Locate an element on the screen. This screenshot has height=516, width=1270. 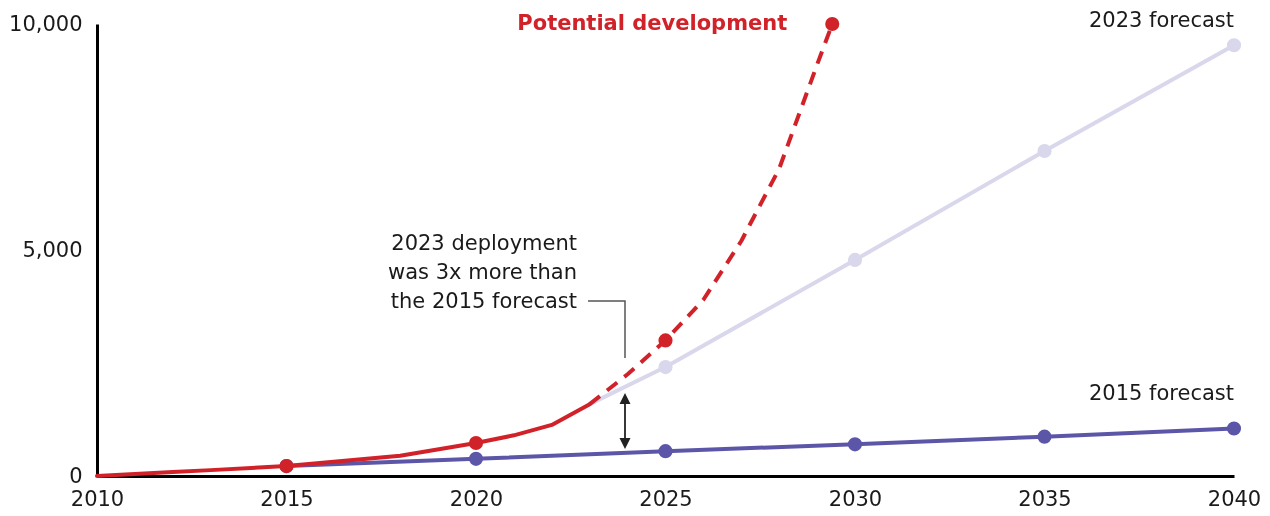
y-tick-label: 10,000 is located at coordinates (46, 23).